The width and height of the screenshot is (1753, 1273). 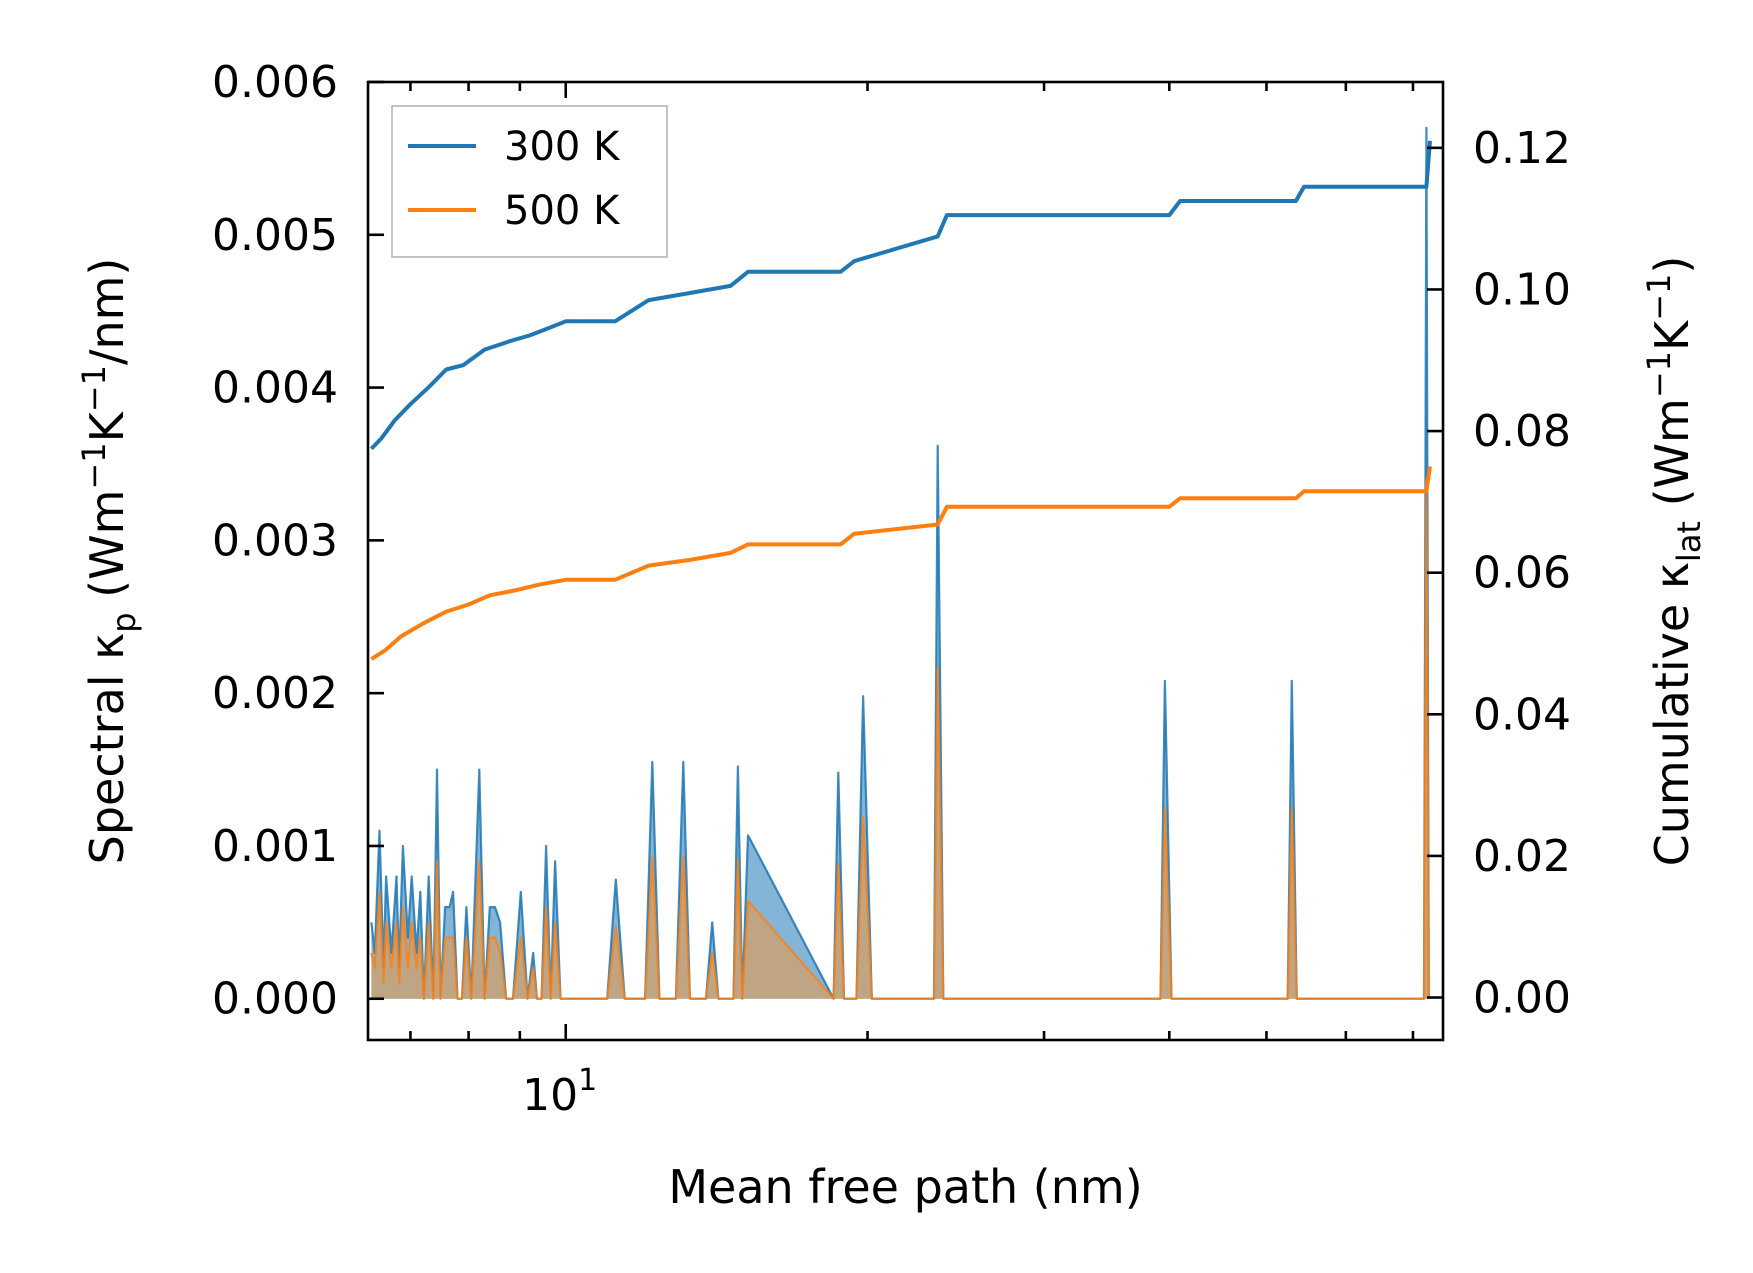 What do you see at coordinates (109, 561) in the screenshot?
I see `left-y-axis-label: Spectral κp (Wm−1K−1/nm)` at bounding box center [109, 561].